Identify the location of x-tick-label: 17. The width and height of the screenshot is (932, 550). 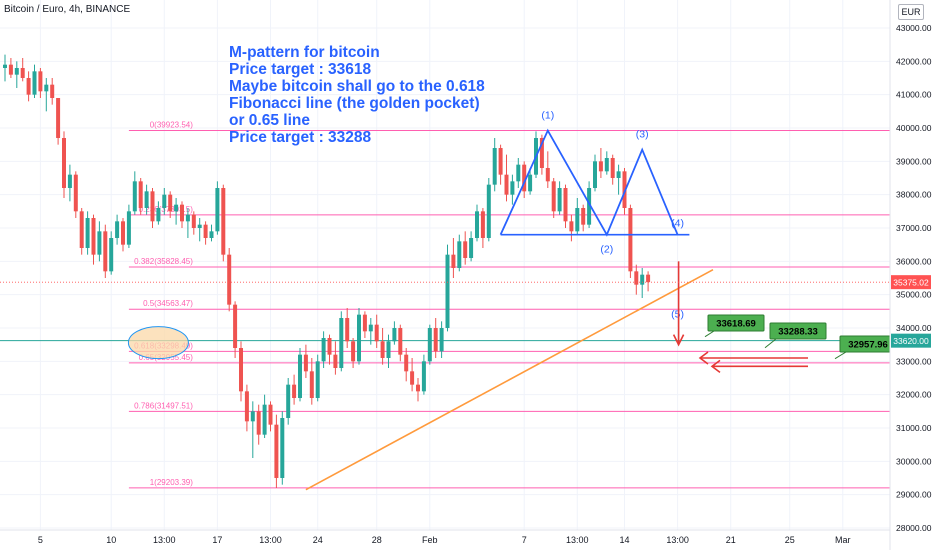
(217, 540).